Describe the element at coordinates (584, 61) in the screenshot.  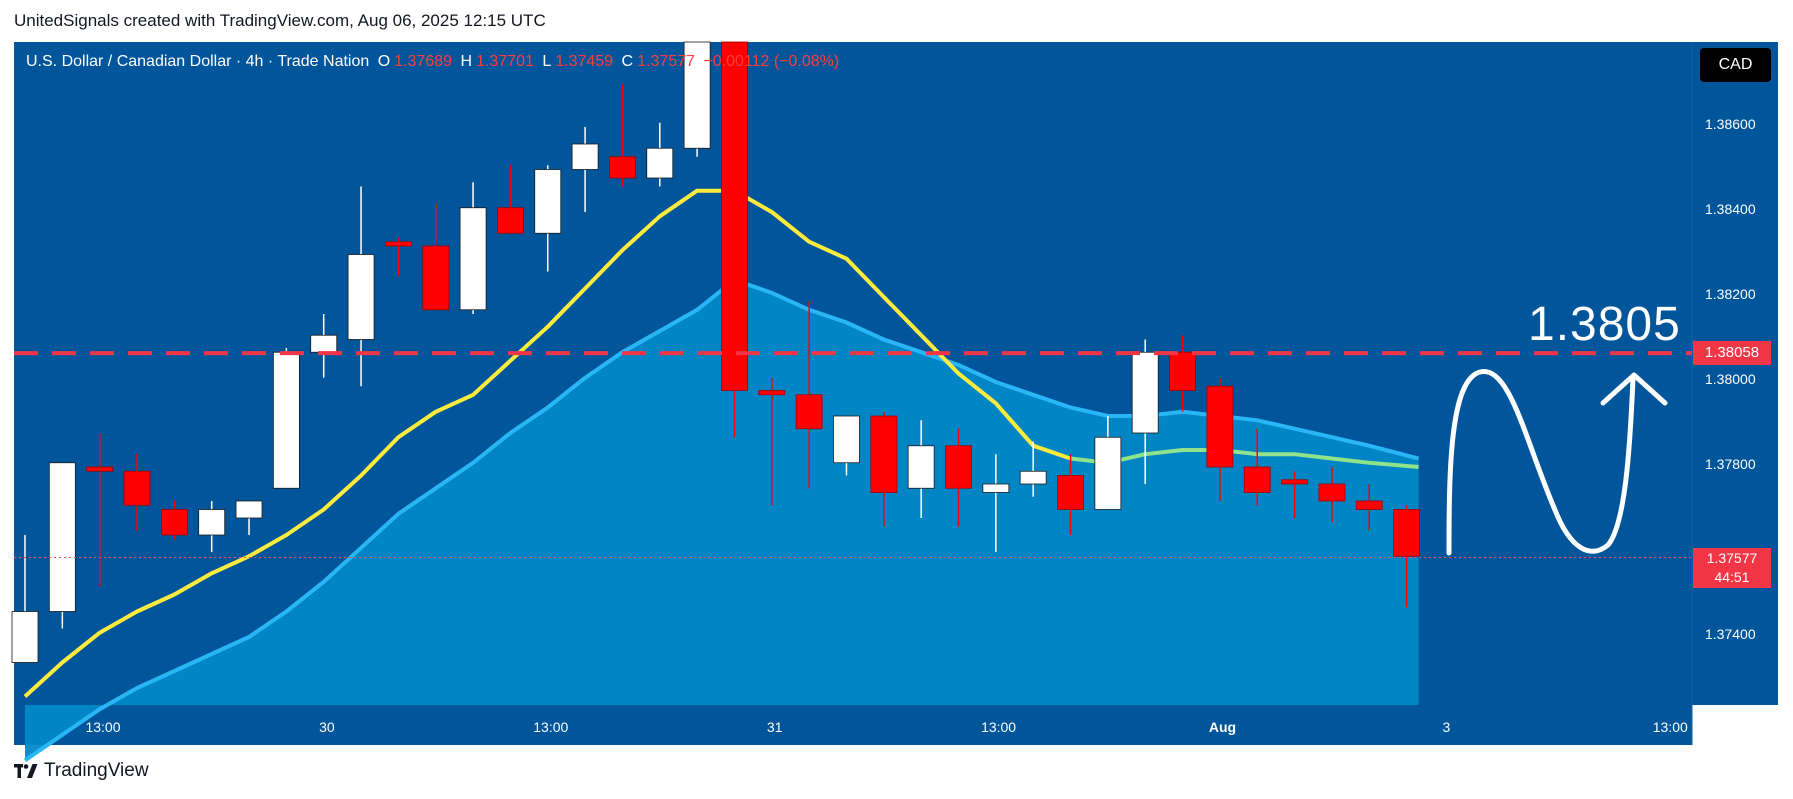
I see `low-value: 1.37459` at that location.